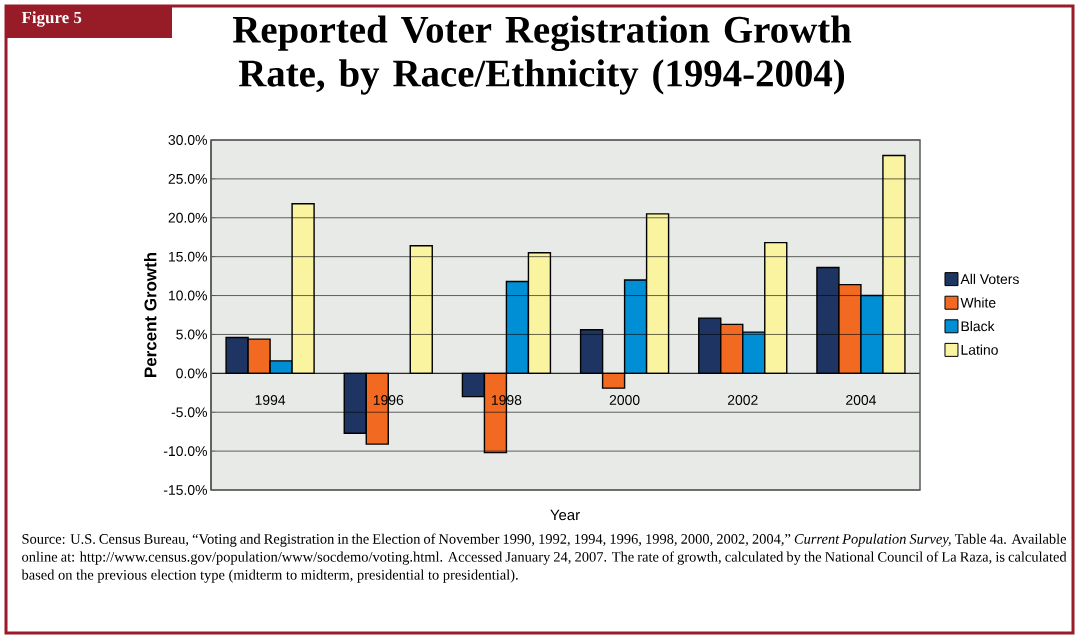  I want to click on y-tick-label: 20.0%, so click(187, 217).